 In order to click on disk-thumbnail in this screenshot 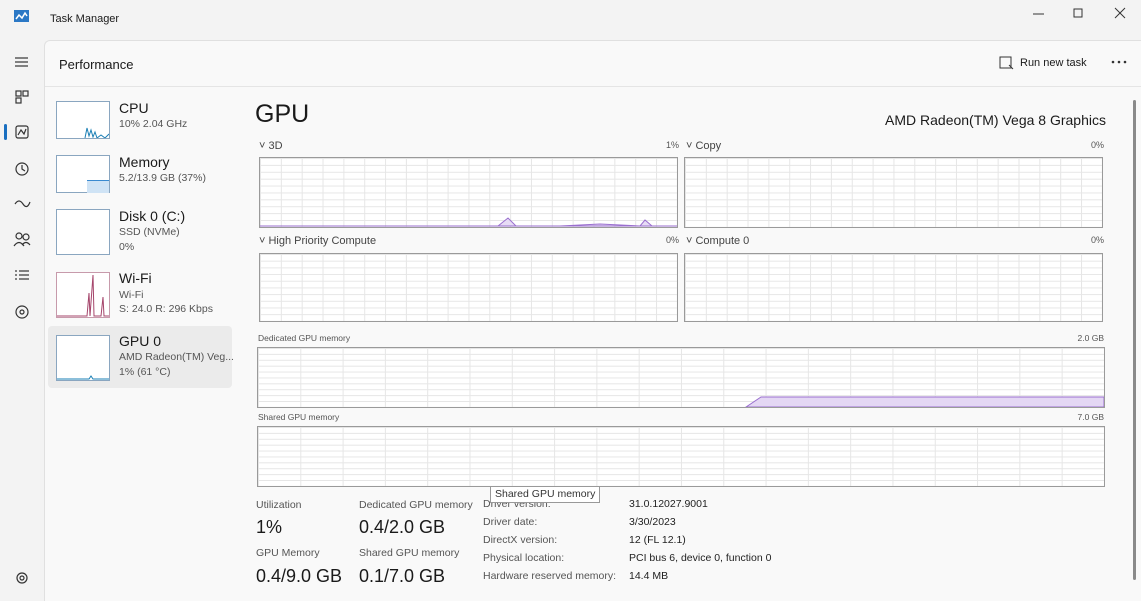, I will do `click(83, 232)`.